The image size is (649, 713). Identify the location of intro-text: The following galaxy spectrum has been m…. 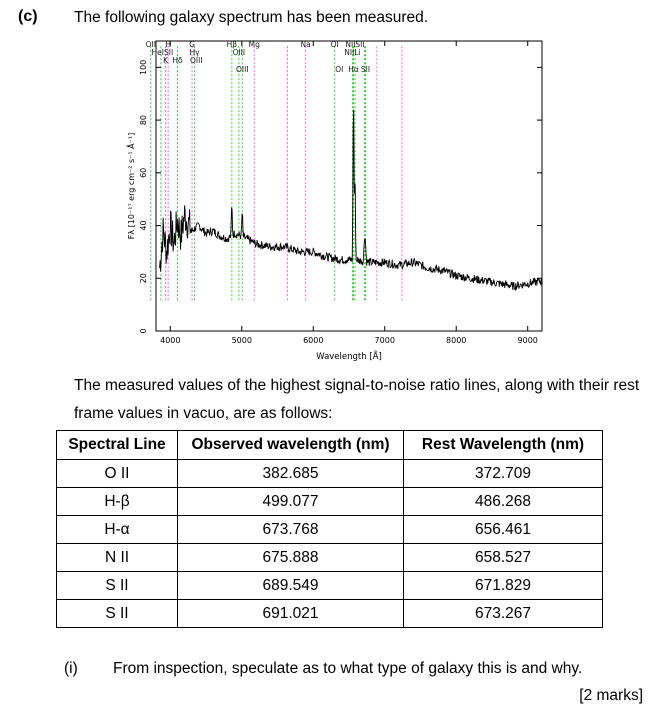
(251, 17).